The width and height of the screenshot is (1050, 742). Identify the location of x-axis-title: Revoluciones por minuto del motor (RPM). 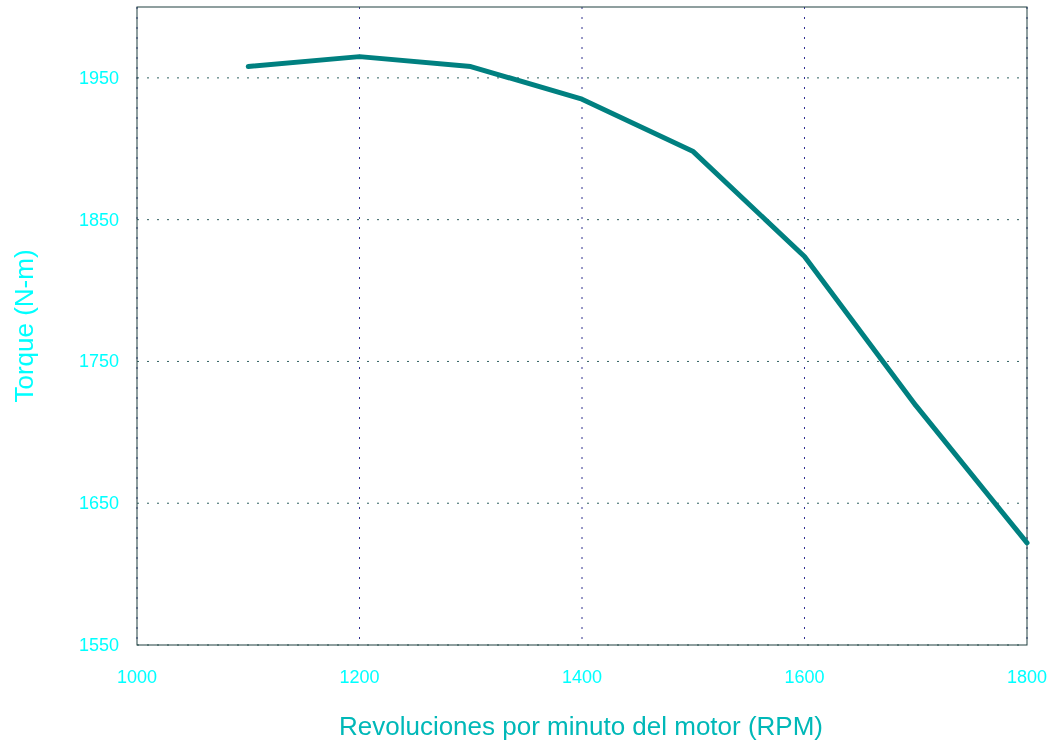
(581, 726).